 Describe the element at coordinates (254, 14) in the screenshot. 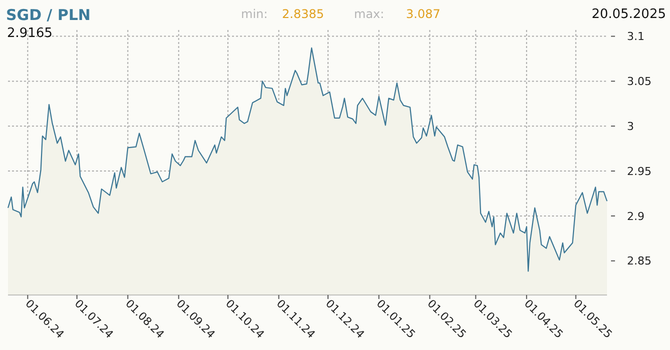

I see `text: min:` at that location.